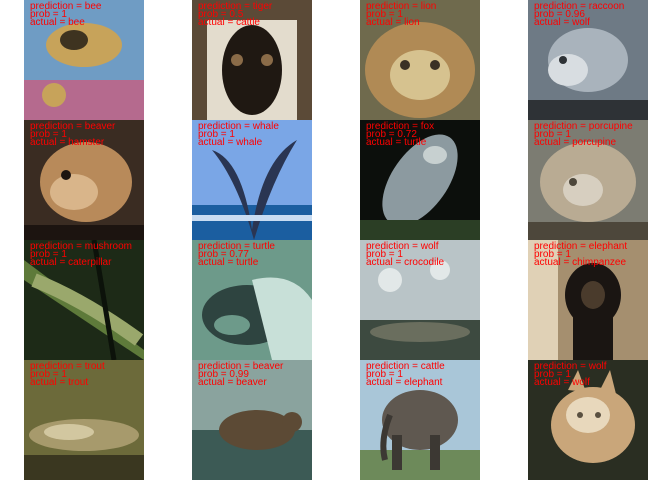  What do you see at coordinates (559, 14) in the screenshot?
I see `prob-label: prob = 0.96` at bounding box center [559, 14].